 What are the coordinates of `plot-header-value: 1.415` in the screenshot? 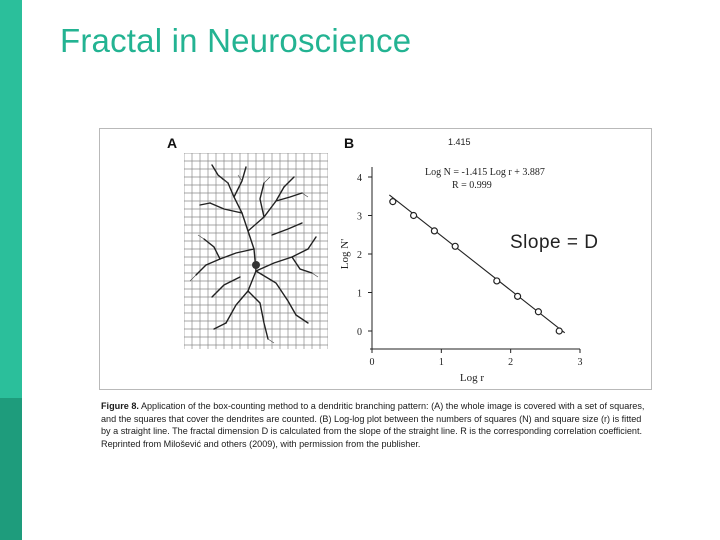 It's located at (459, 142).